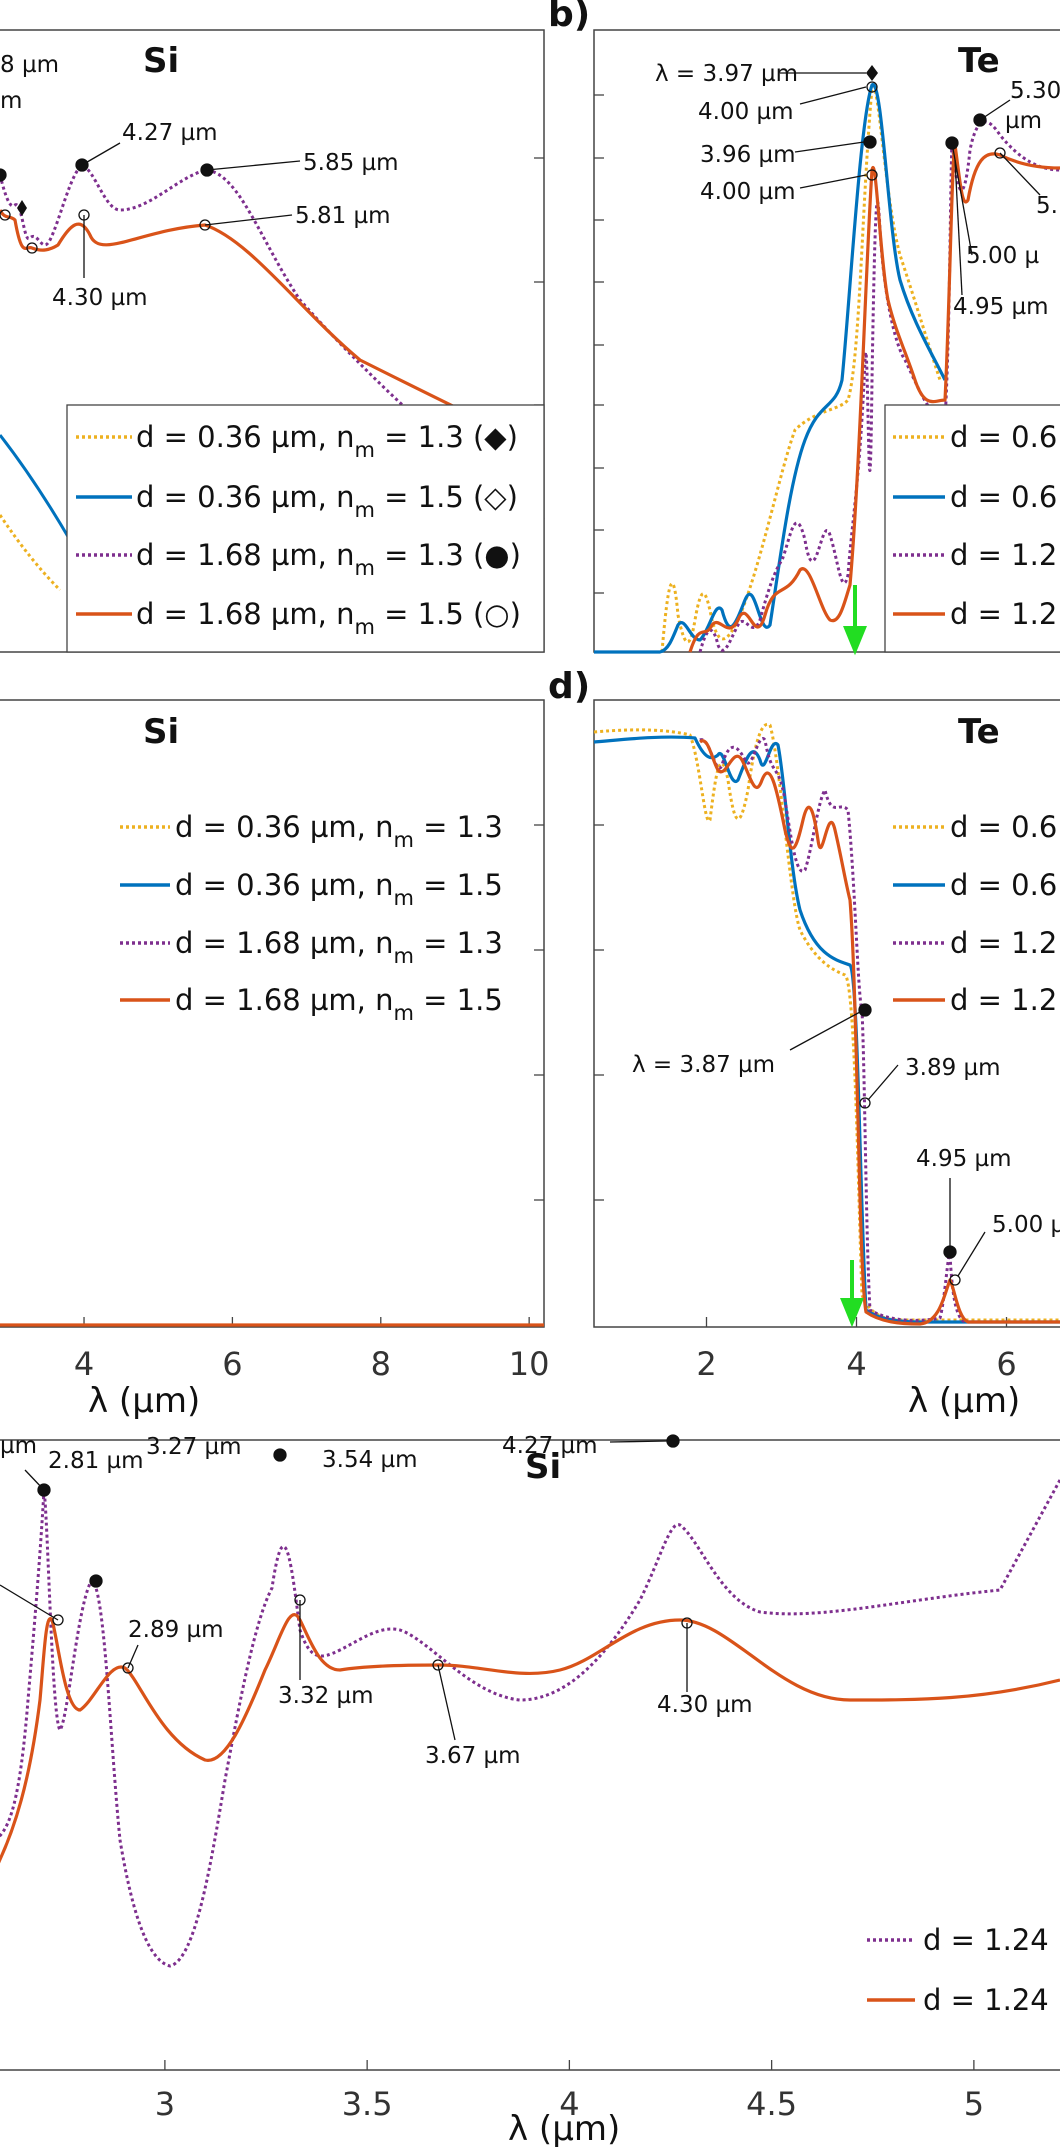  Describe the element at coordinates (974, 2104) in the screenshot. I see `xtick-label-4-4: 5` at that location.